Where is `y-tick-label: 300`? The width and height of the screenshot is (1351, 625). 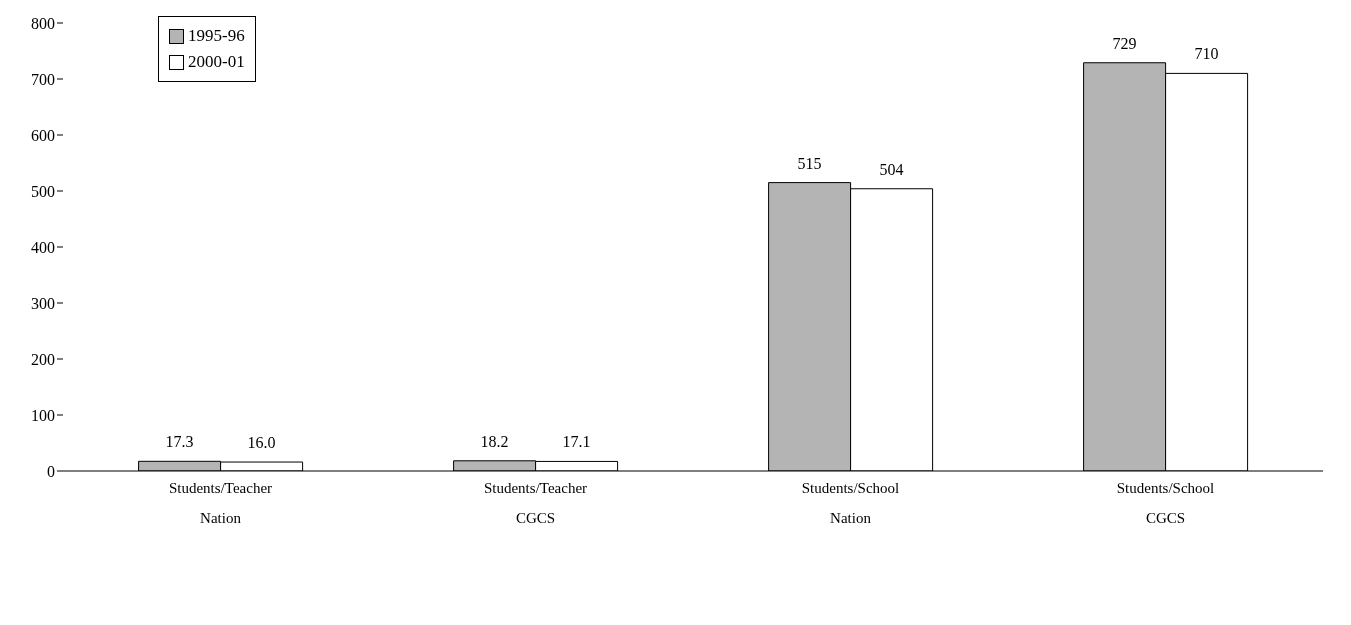 y-tick-label: 300 is located at coordinates (43, 303).